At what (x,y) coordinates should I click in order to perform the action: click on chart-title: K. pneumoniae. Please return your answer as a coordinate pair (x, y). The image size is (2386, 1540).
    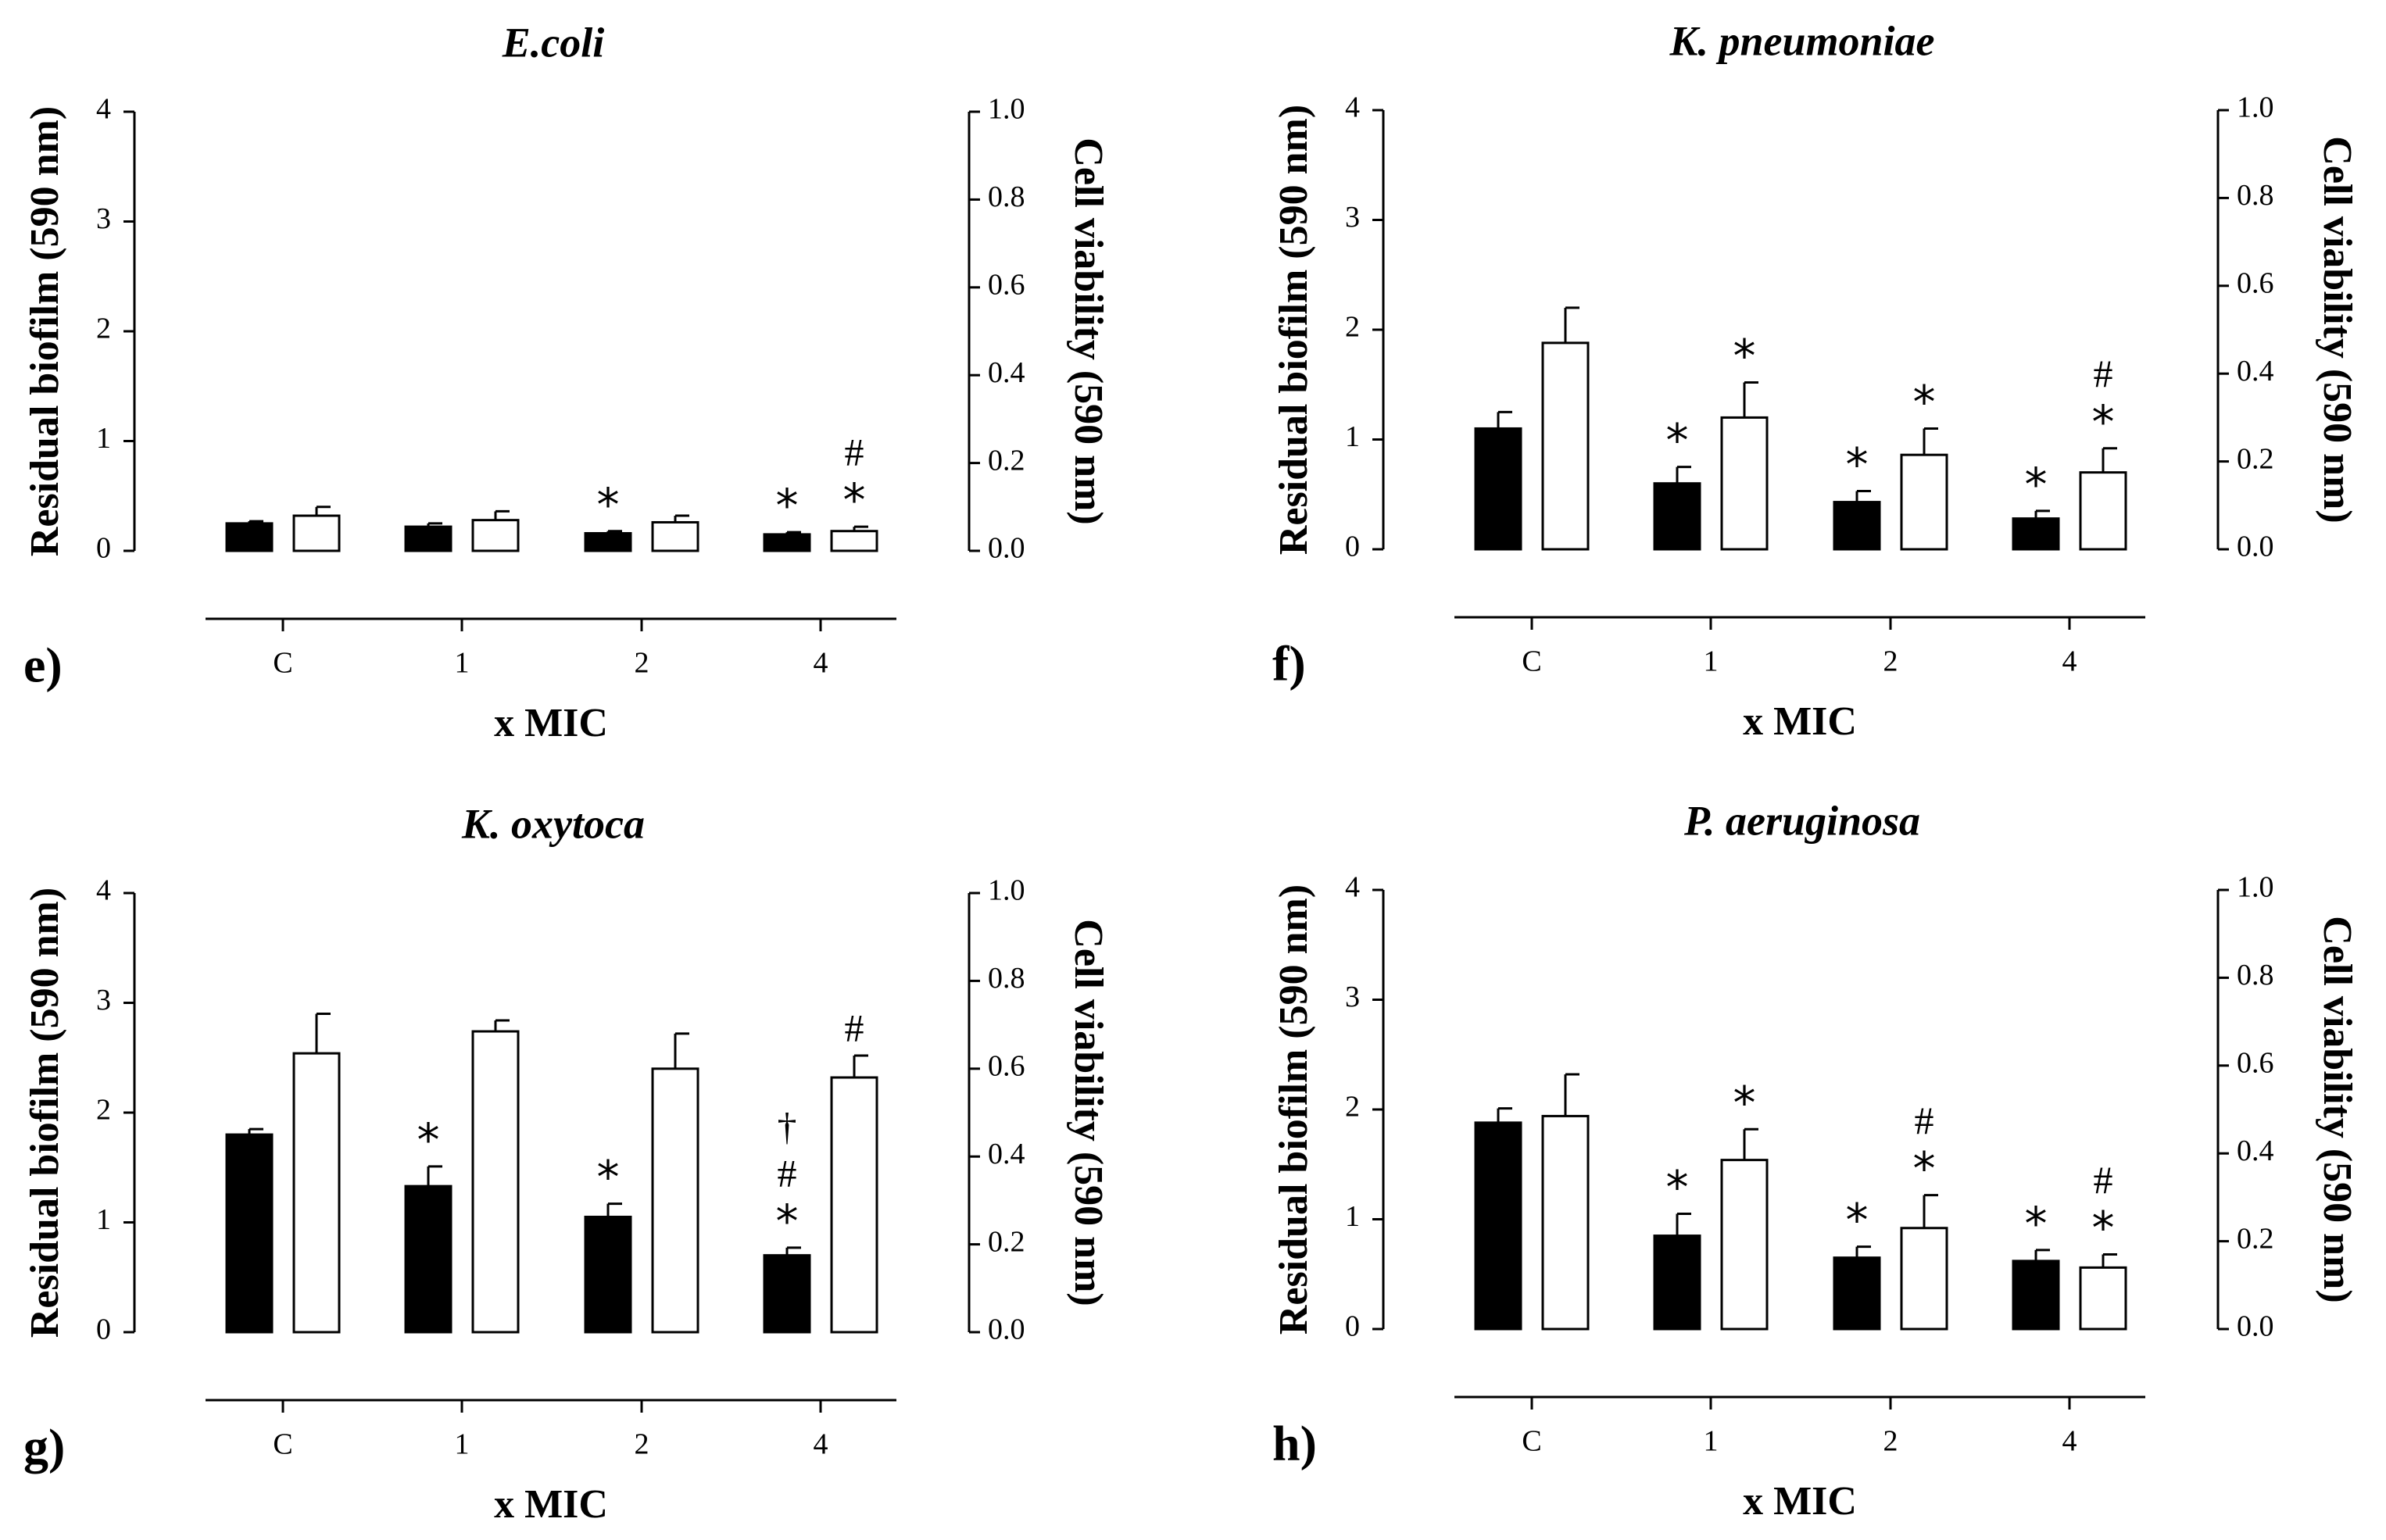
    Looking at the image, I should click on (1802, 40).